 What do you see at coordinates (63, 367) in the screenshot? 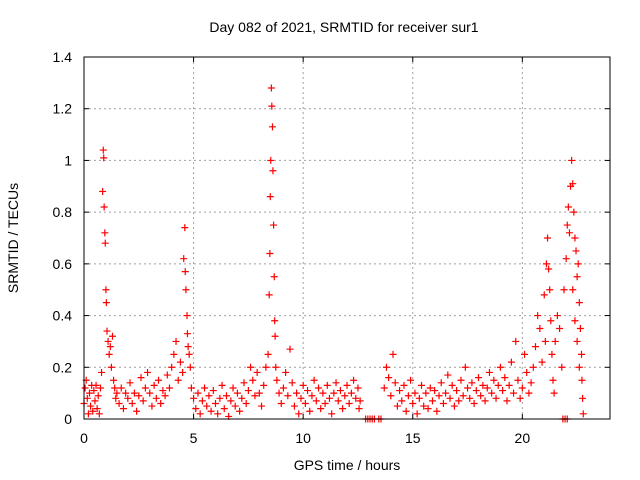
I see `y-tick-label: 0.2` at bounding box center [63, 367].